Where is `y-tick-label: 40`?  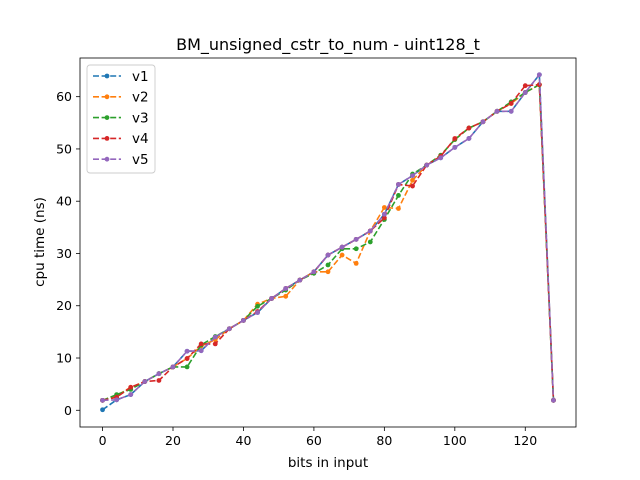
y-tick-label: 40 is located at coordinates (64, 201).